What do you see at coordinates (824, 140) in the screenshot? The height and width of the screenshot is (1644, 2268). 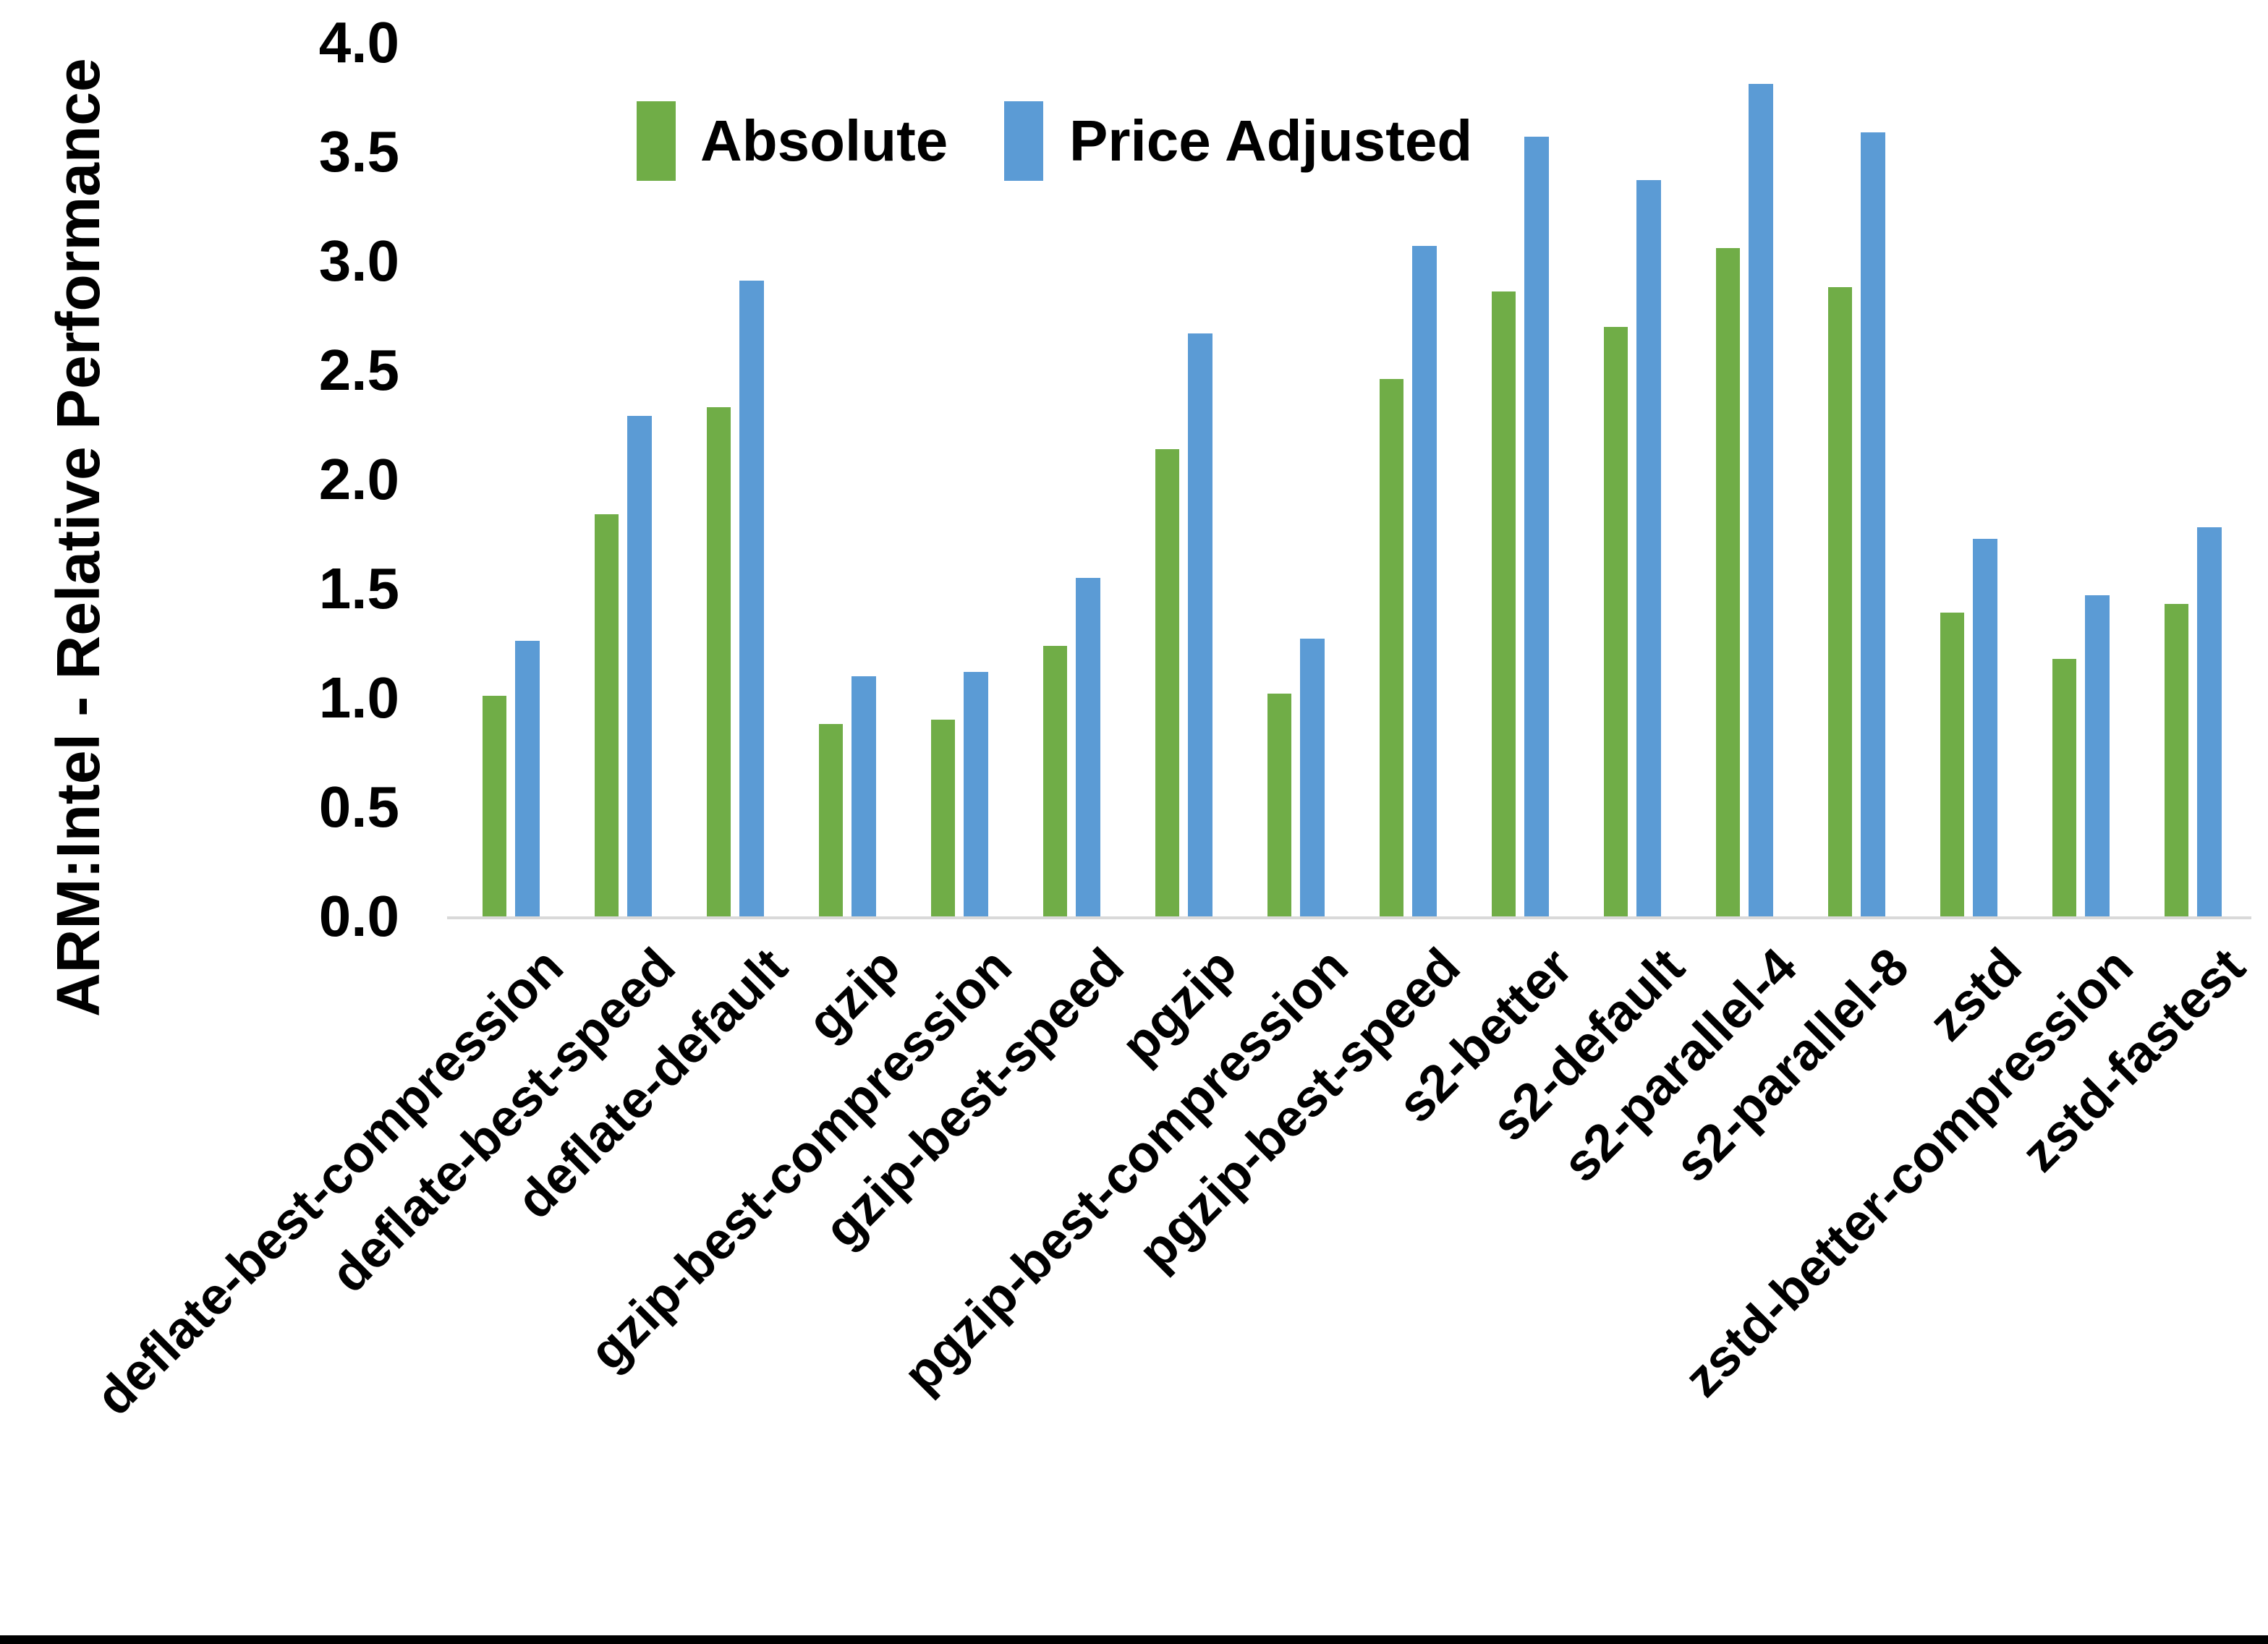 I see `legend-label-absolute: Absolute` at bounding box center [824, 140].